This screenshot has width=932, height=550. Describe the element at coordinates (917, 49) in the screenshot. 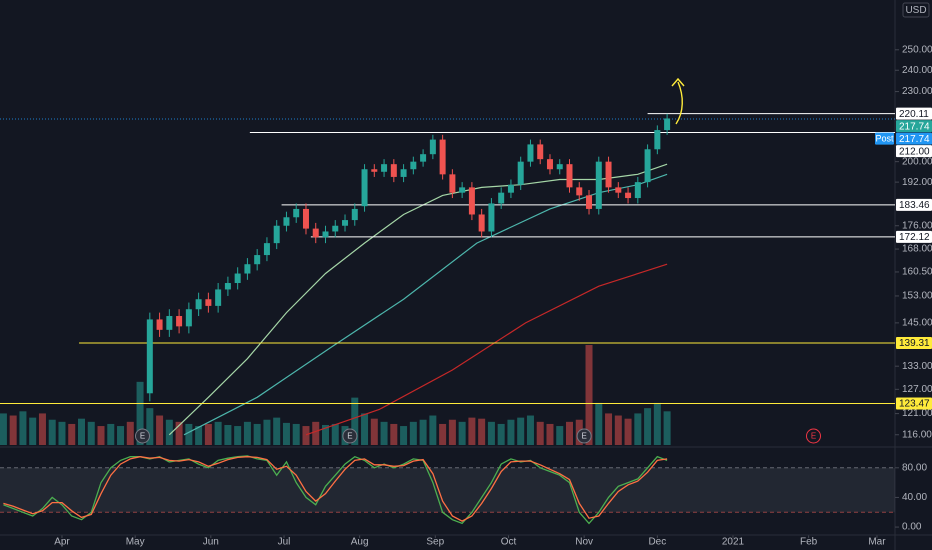

I see `y-tick-label: 250.00` at that location.